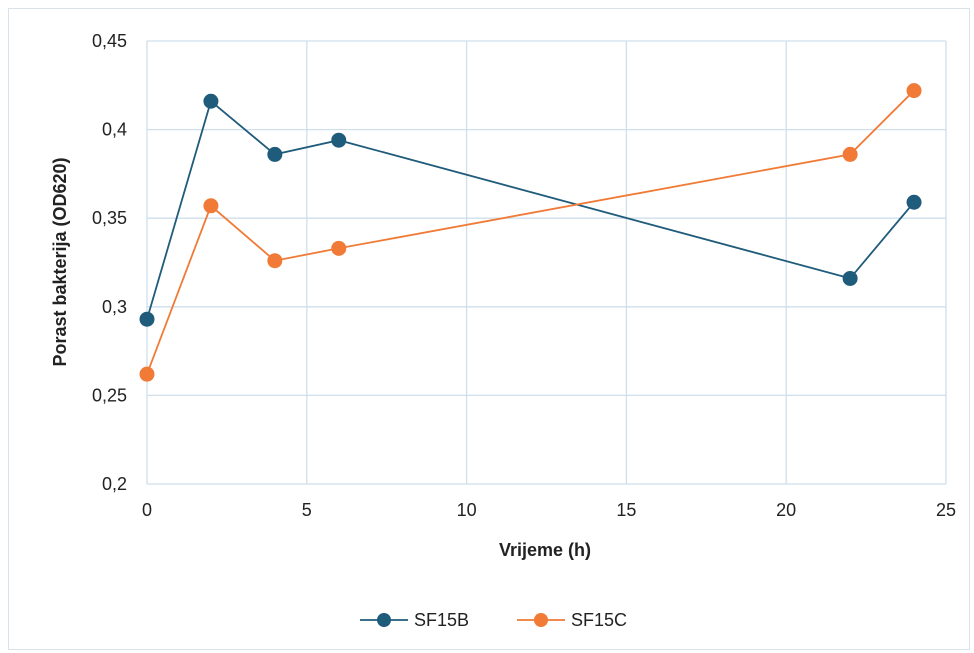 The height and width of the screenshot is (653, 974). Describe the element at coordinates (114, 307) in the screenshot. I see `y-tick-label: 0,3` at that location.